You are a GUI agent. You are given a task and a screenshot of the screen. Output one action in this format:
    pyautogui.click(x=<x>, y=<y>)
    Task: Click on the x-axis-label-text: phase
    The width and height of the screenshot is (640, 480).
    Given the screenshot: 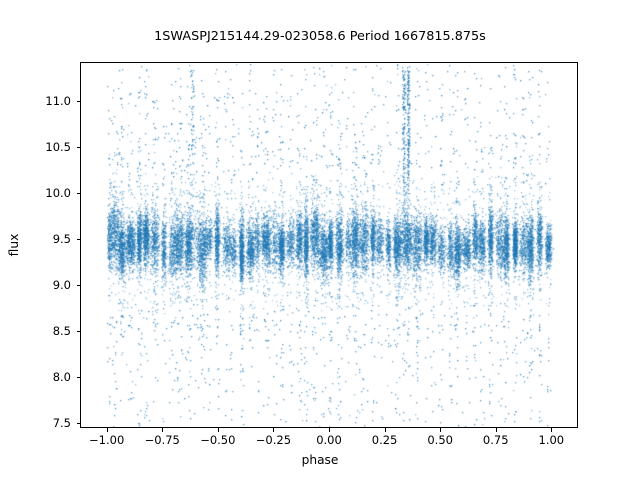 What is the action you would take?
    pyautogui.click(x=320, y=460)
    